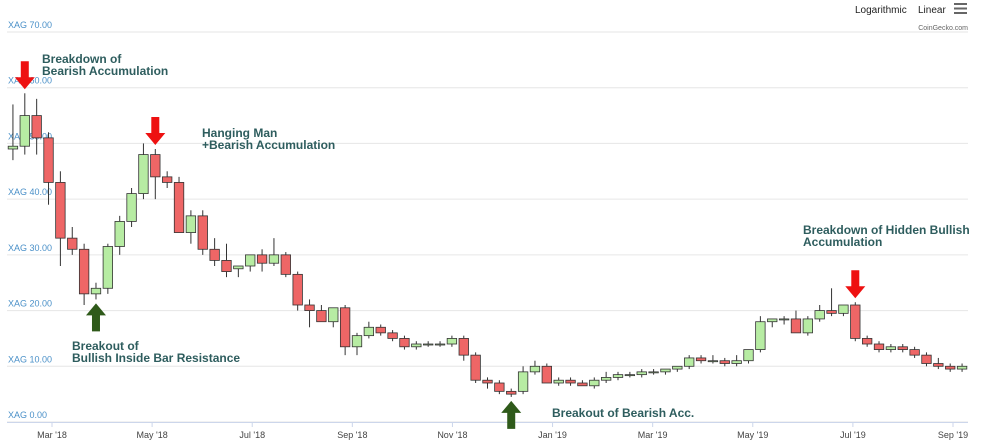 The image size is (981, 447). Describe the element at coordinates (932, 10) in the screenshot. I see `linear-scale-button: Linear` at that location.